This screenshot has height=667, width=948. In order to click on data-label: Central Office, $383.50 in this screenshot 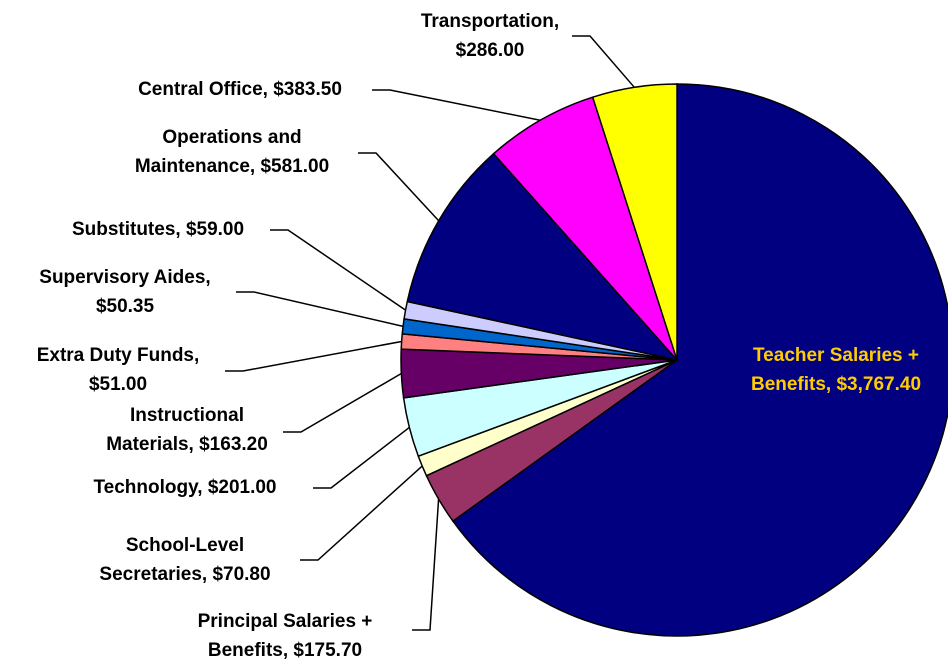, I will do `click(240, 89)`.